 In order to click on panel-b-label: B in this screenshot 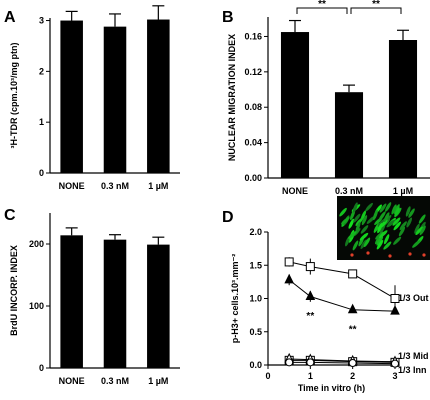, I will do `click(228, 17)`.